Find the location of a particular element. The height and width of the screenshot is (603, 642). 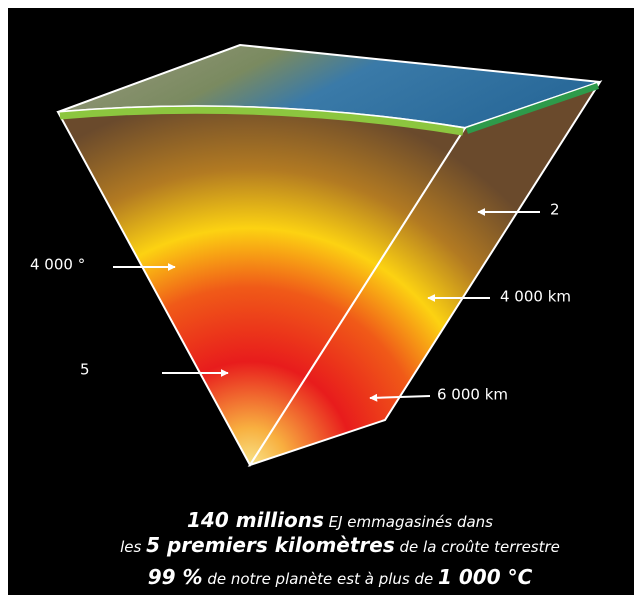

caption-emphasis: 1 000 °C is located at coordinates (485, 577).